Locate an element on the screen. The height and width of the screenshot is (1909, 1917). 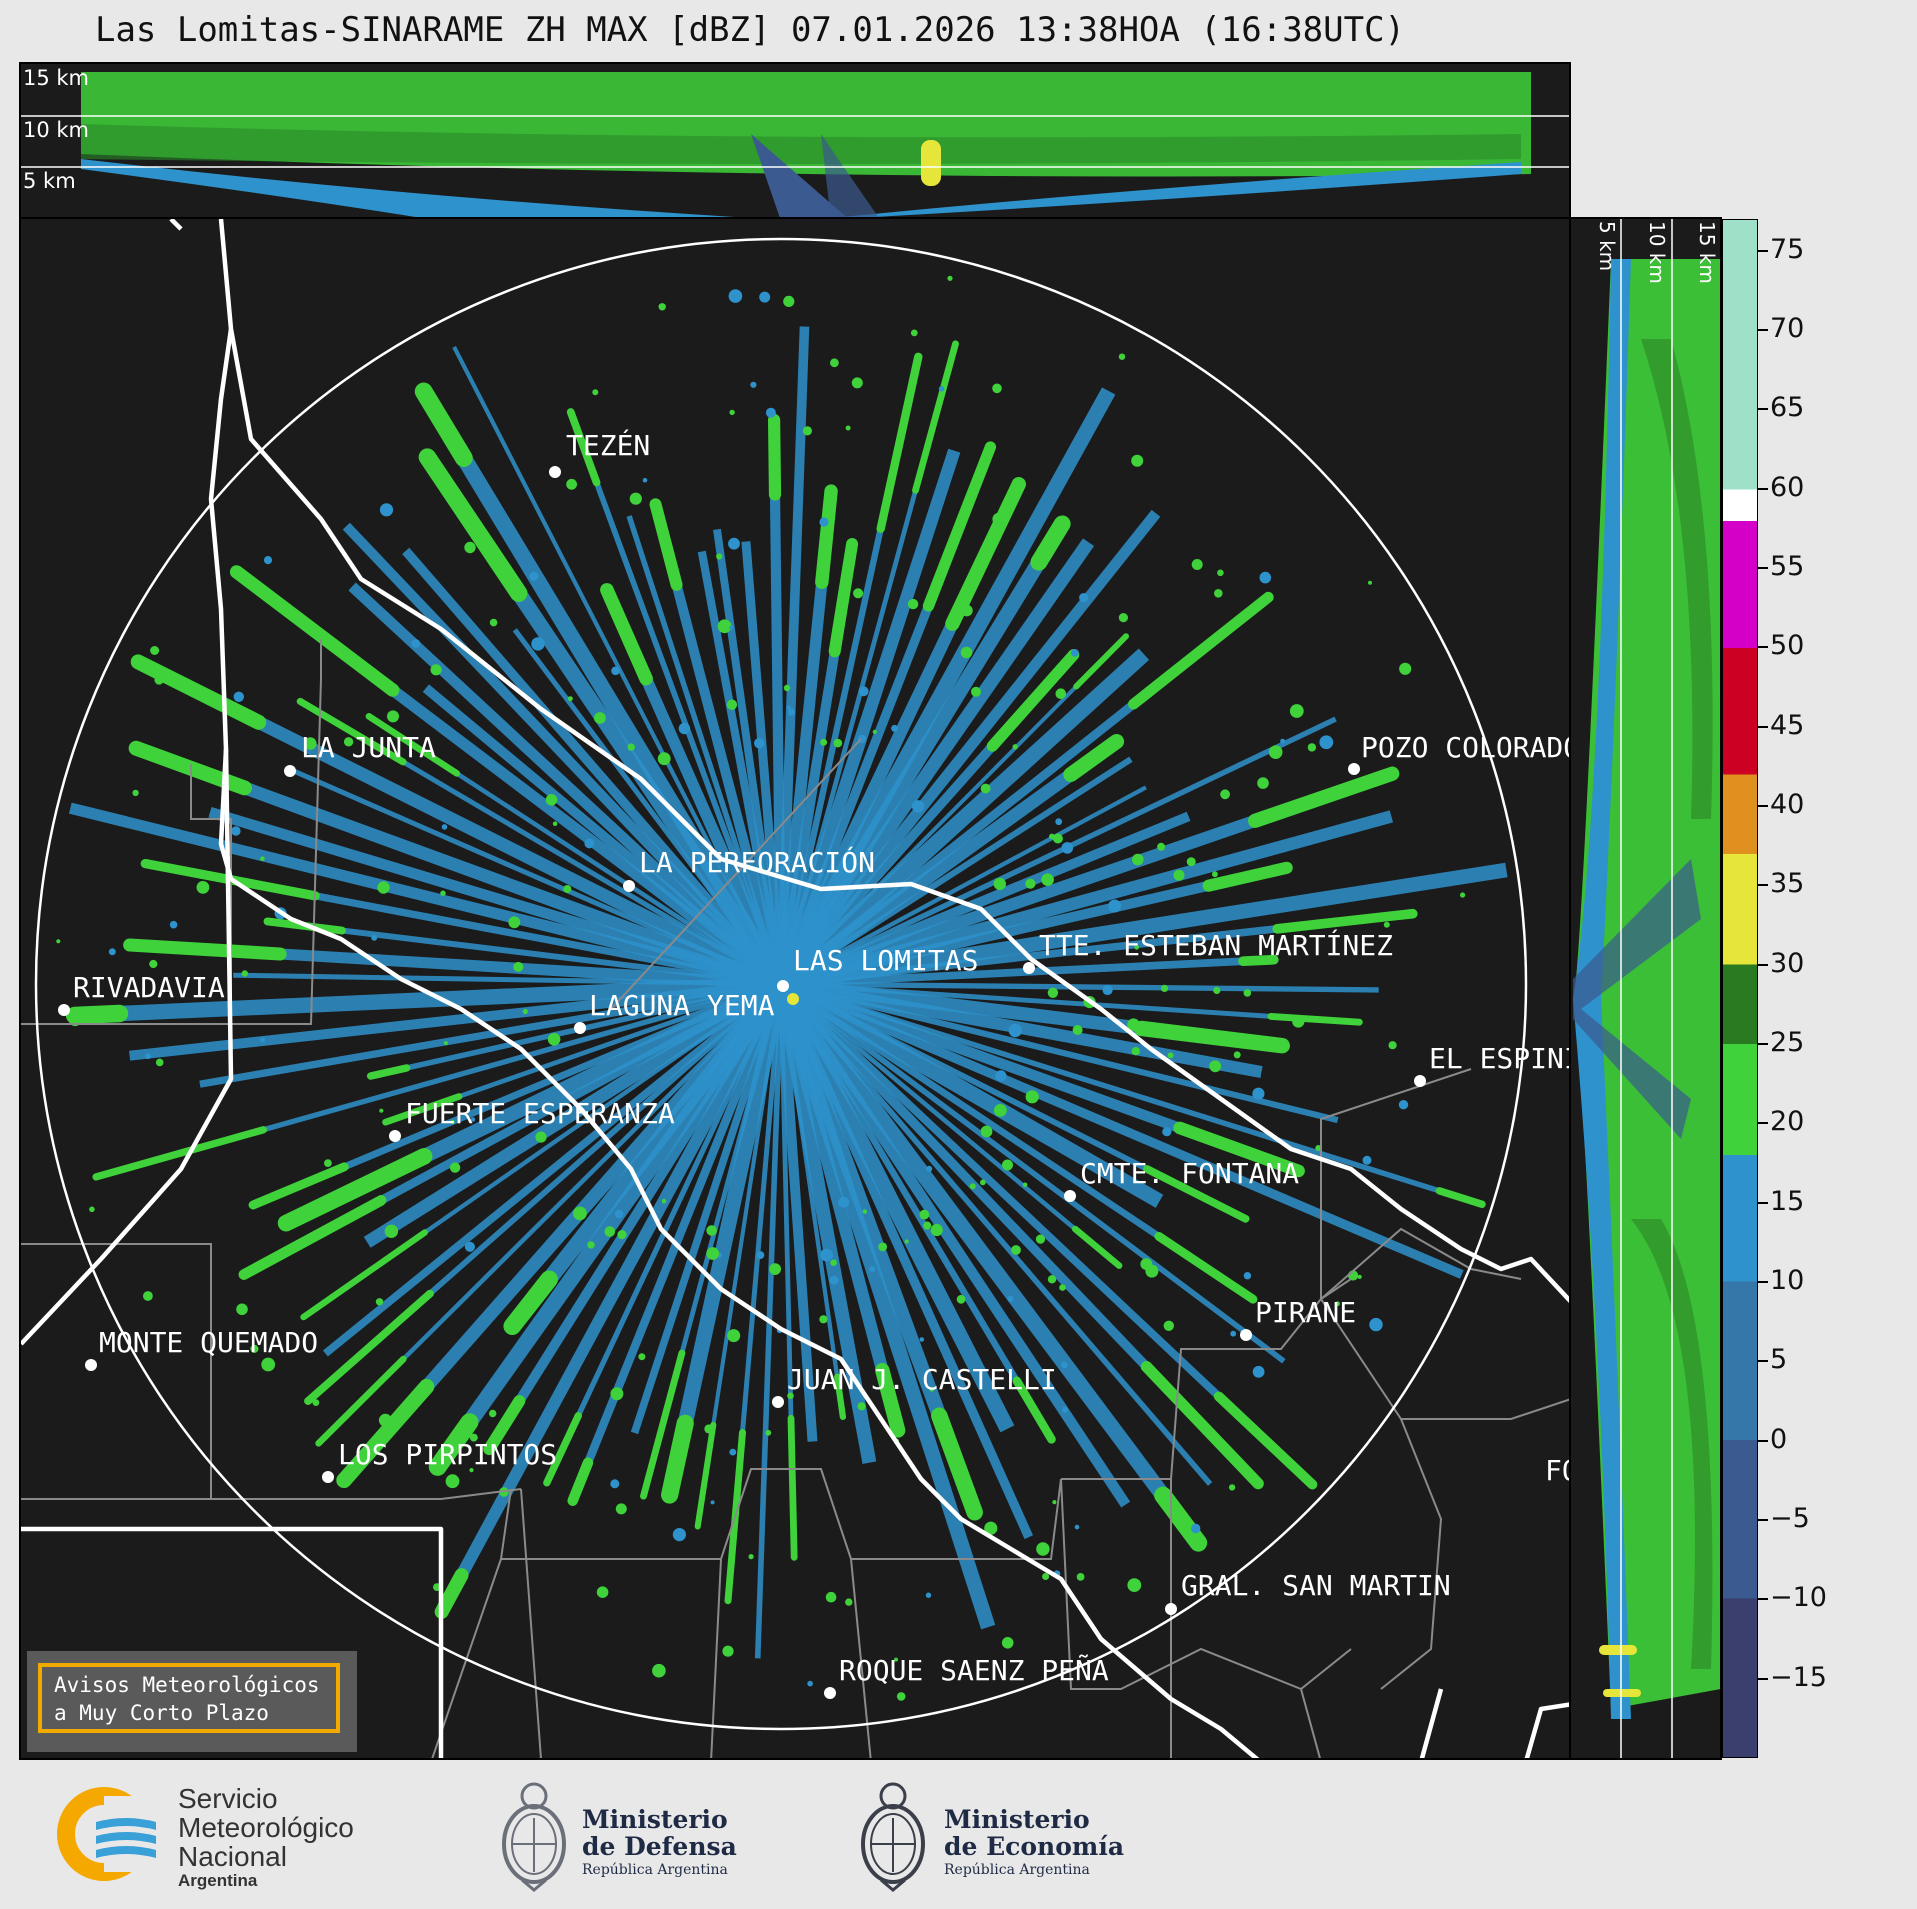
colorbar-tick-label: −5 is located at coordinates (1790, 1518).